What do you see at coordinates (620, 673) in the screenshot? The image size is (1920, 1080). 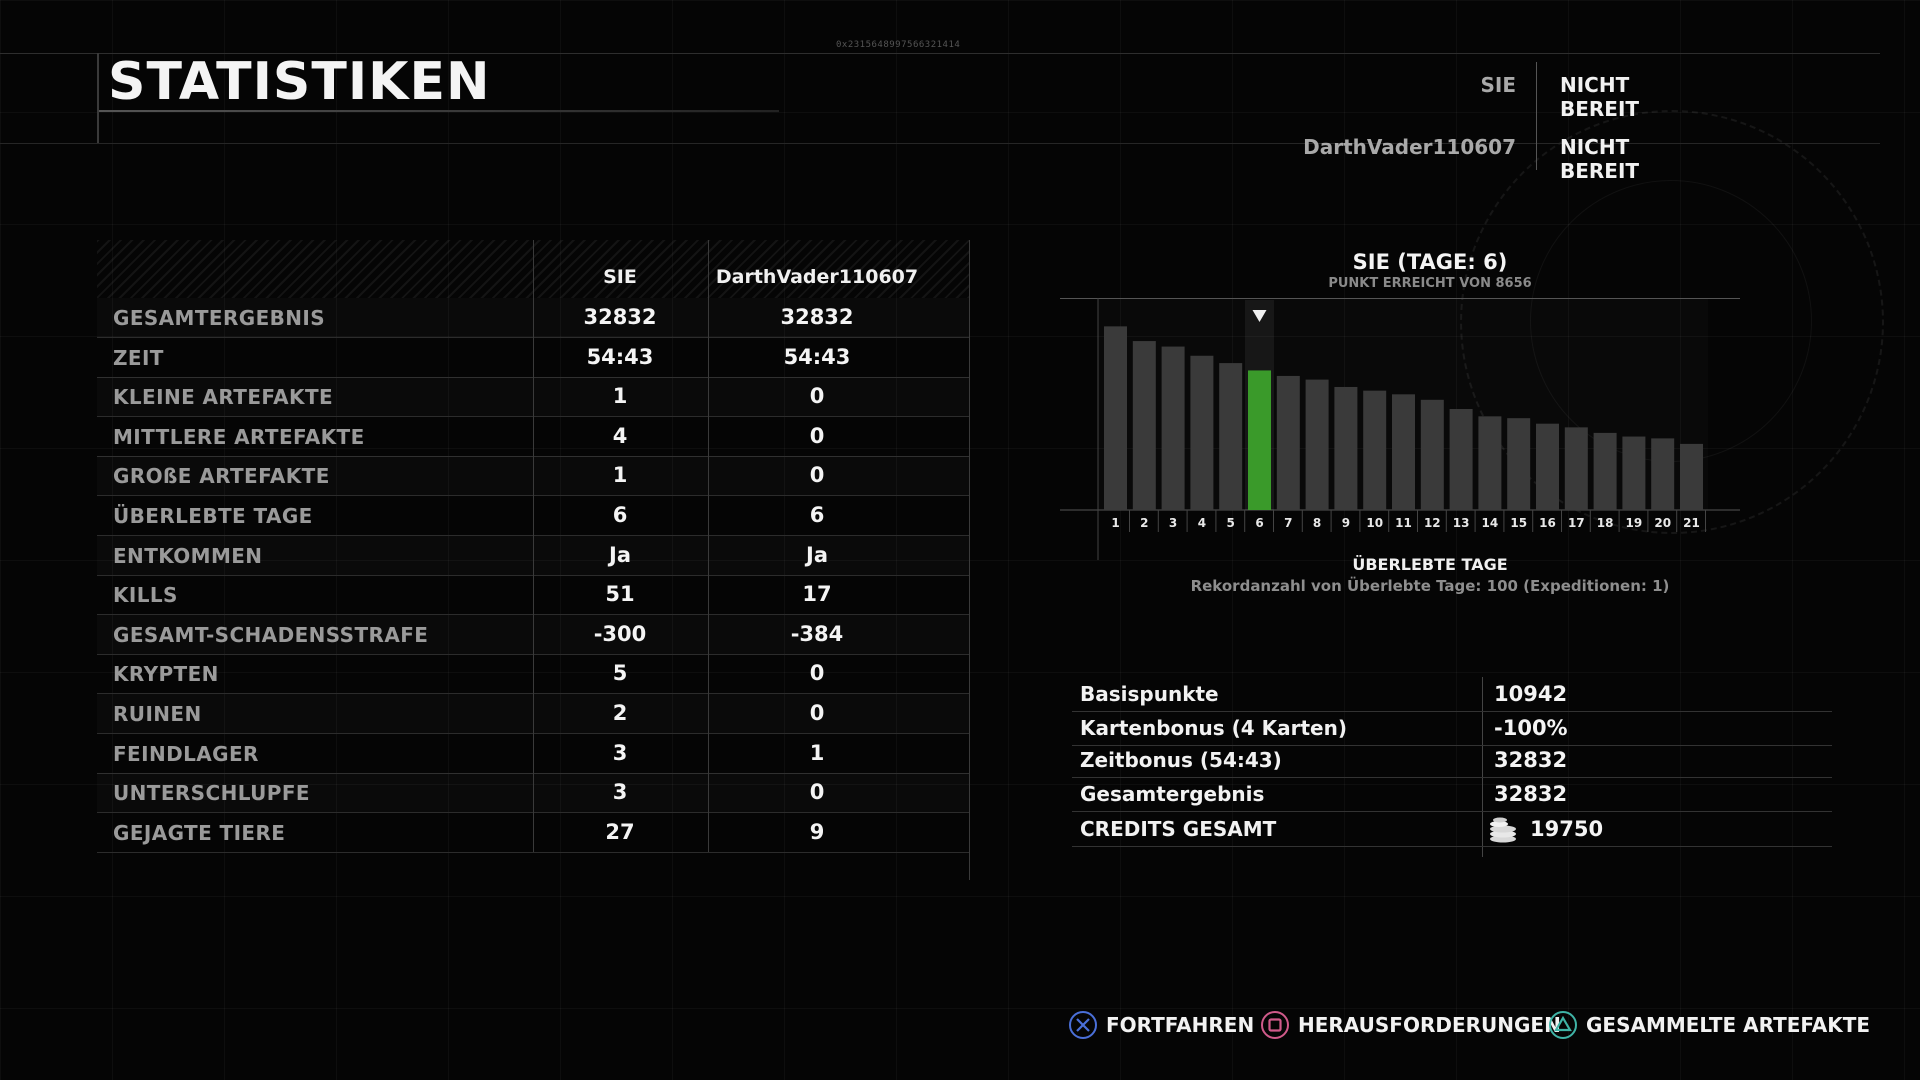 I see `stat-value-you: 5` at bounding box center [620, 673].